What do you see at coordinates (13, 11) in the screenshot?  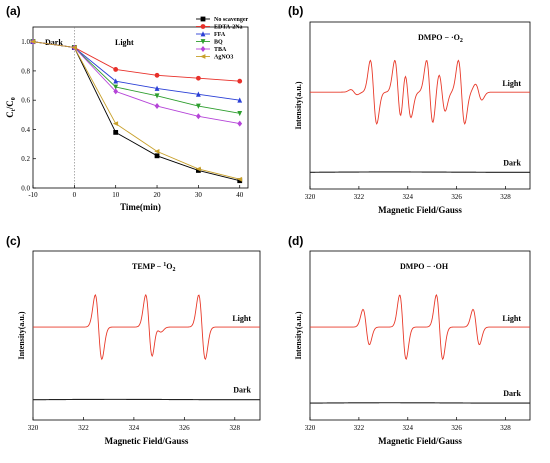 I see `panel-label-a: (a)` at bounding box center [13, 11].